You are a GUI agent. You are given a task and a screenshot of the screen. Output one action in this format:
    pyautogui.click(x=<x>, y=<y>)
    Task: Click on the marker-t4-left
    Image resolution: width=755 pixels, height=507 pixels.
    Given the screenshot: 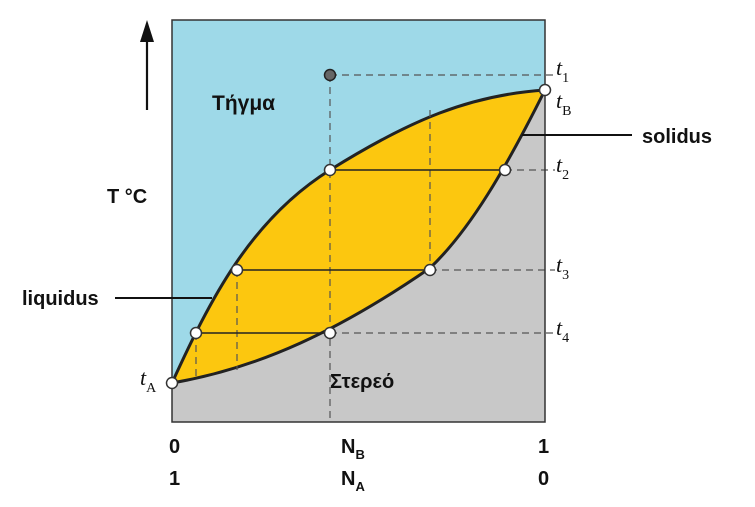 What is the action you would take?
    pyautogui.click(x=196, y=333)
    